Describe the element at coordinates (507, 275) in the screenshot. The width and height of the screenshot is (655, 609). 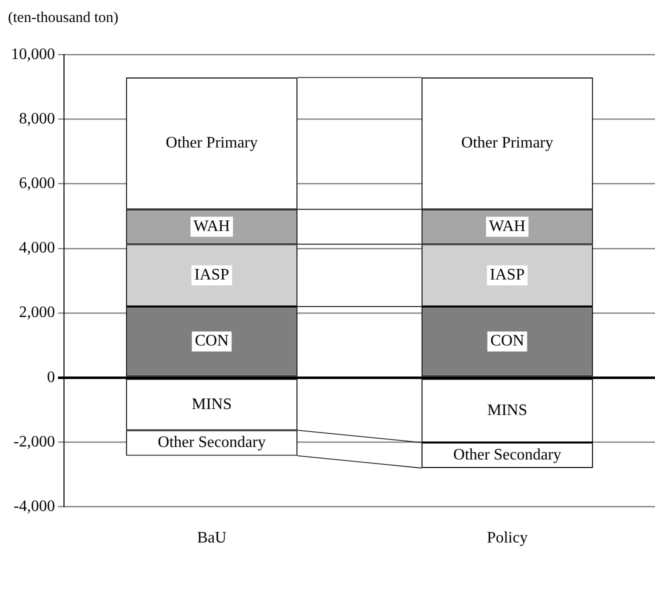
I see `text: IASP` at that location.